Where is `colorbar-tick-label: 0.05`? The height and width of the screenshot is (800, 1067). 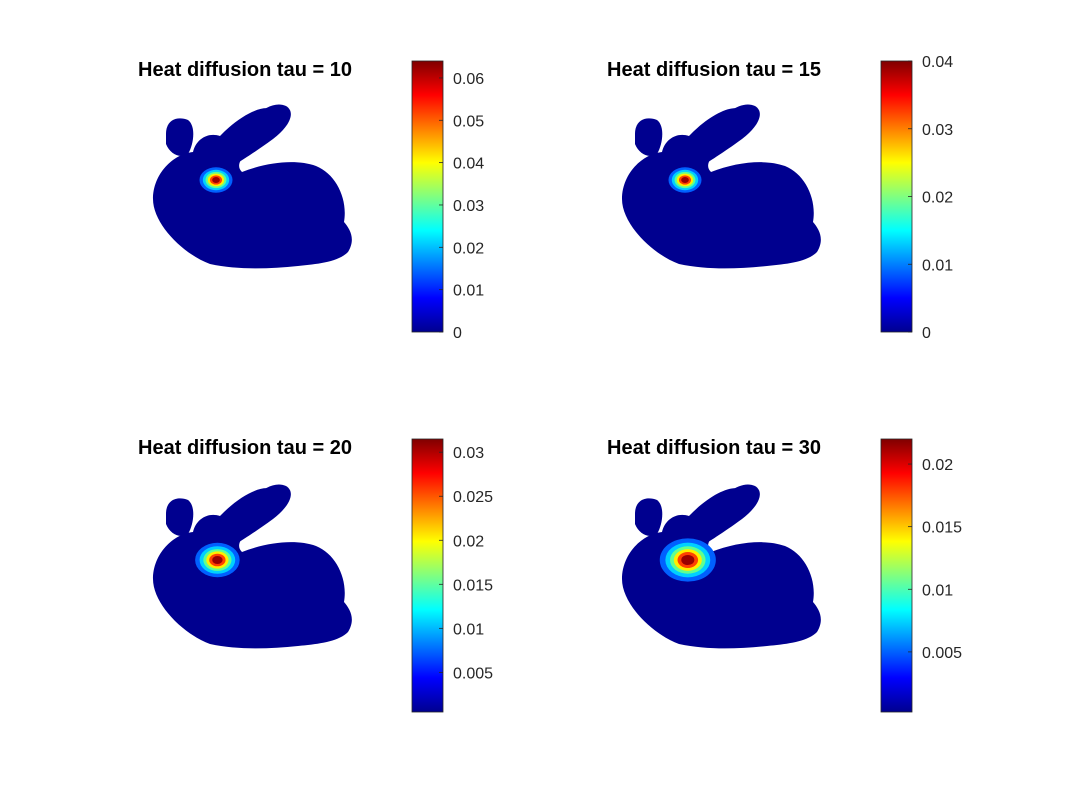 colorbar-tick-label: 0.05 is located at coordinates (468, 121).